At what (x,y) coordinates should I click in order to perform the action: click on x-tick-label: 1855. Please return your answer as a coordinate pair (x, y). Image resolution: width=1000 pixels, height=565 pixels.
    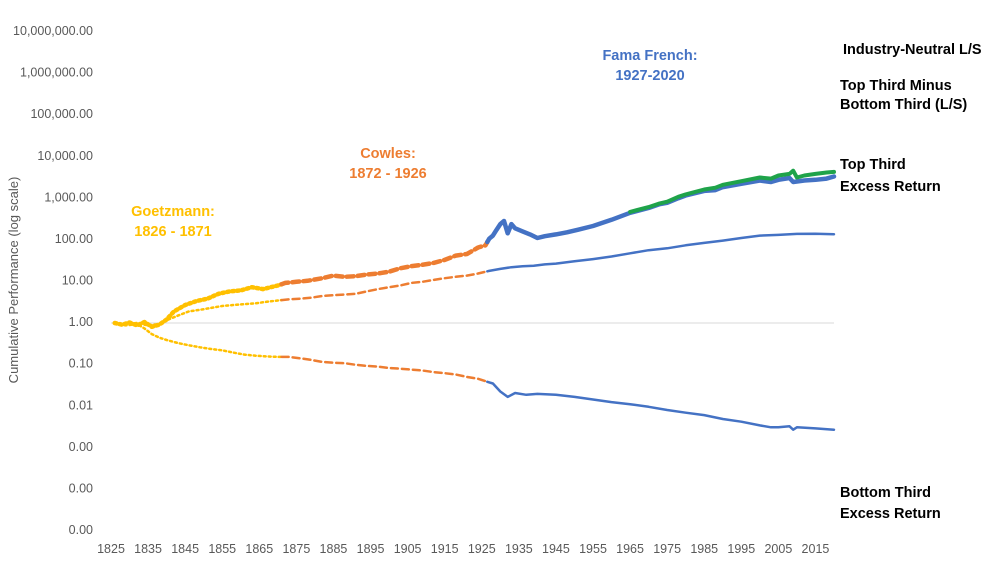
    Looking at the image, I should click on (222, 549).